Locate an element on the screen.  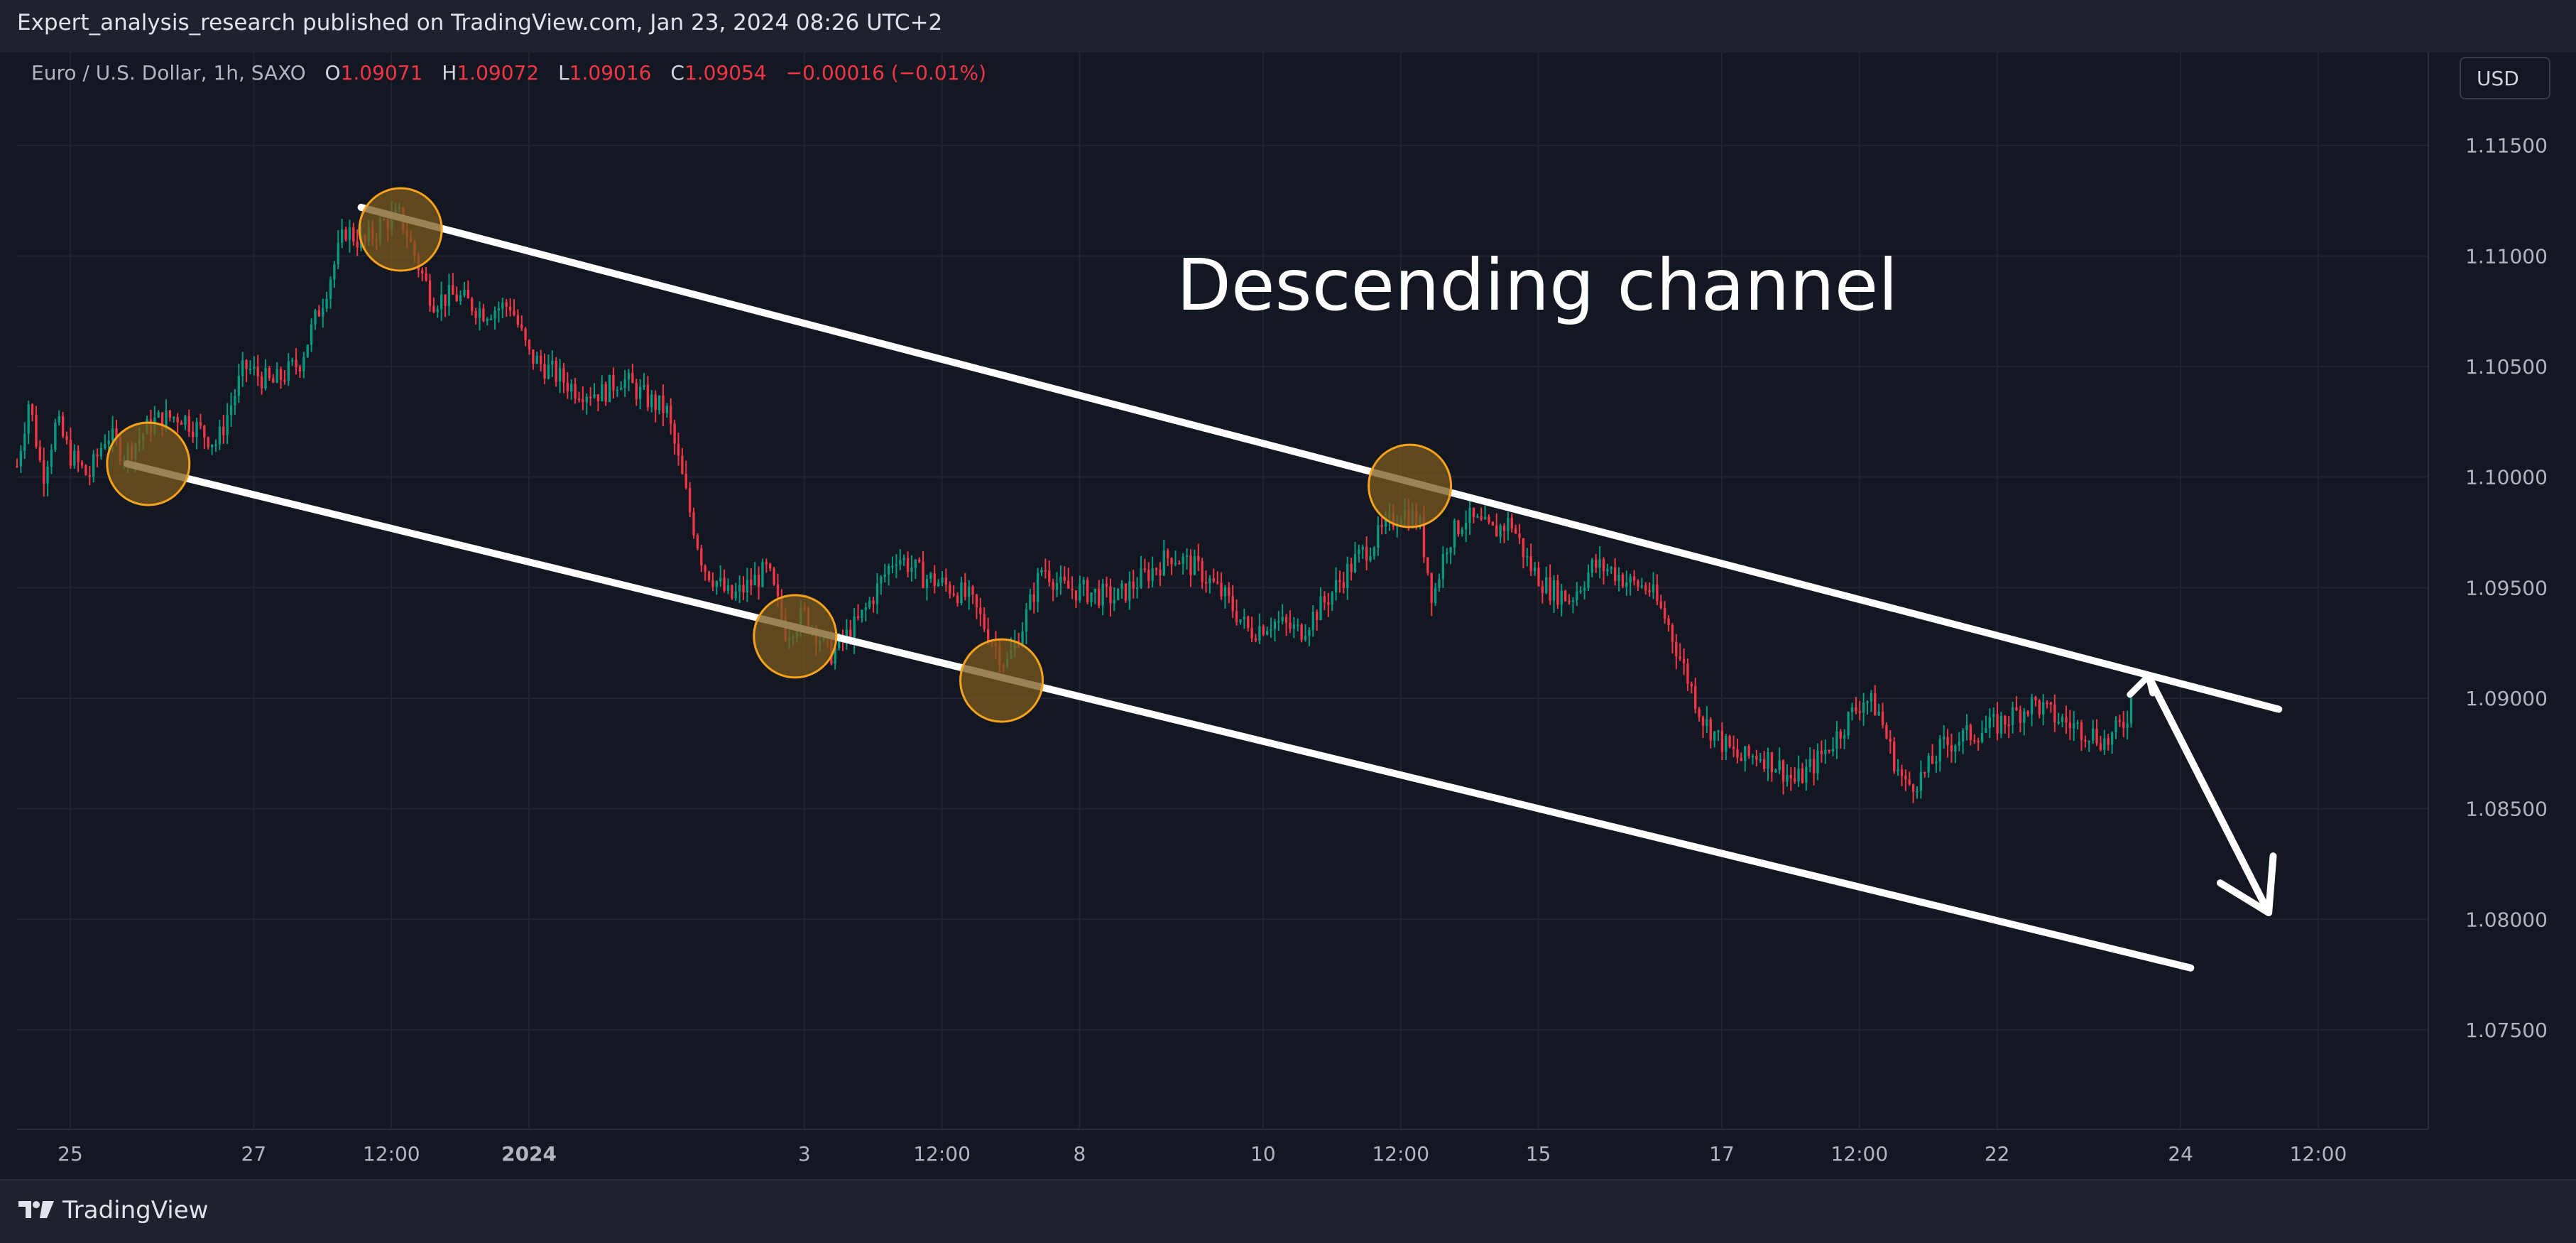
currency-button: USD is located at coordinates (2505, 78).